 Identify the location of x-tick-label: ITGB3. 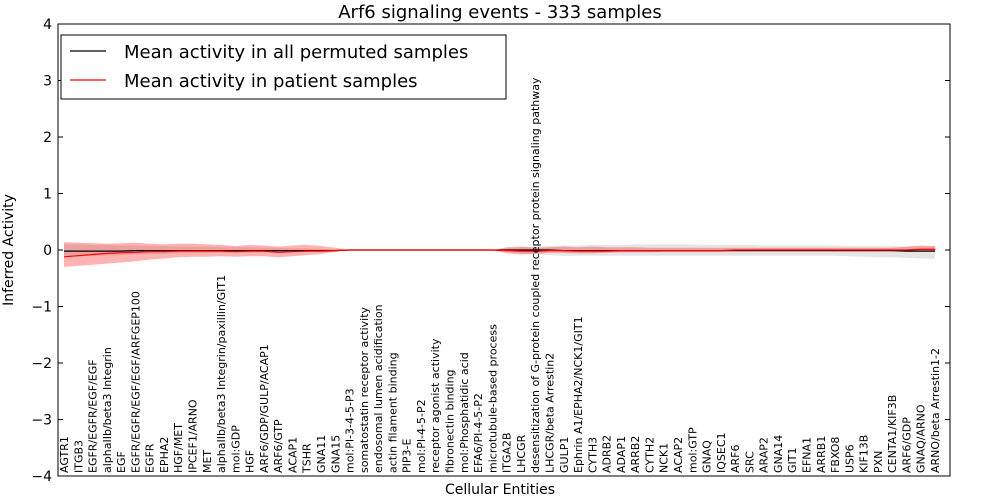
(78, 456).